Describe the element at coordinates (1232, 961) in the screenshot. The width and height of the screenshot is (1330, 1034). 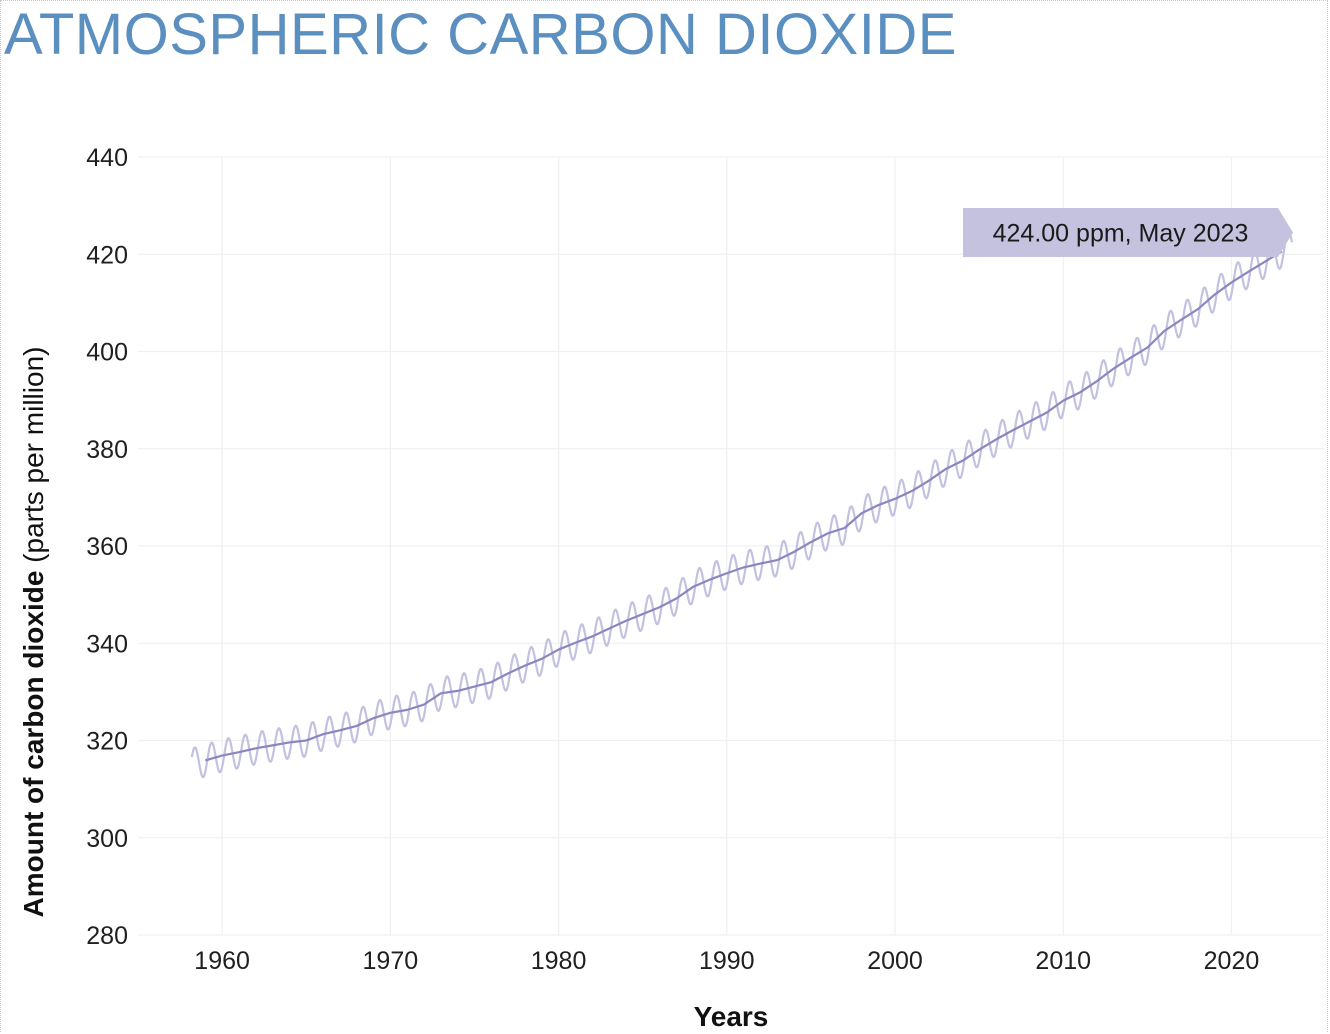
I see `x-tick-label-2020: 2020` at that location.